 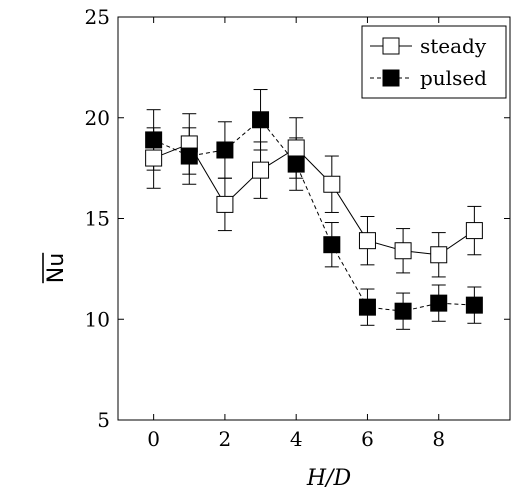 I want to click on x-tick-label: 8, so click(x=438, y=439).